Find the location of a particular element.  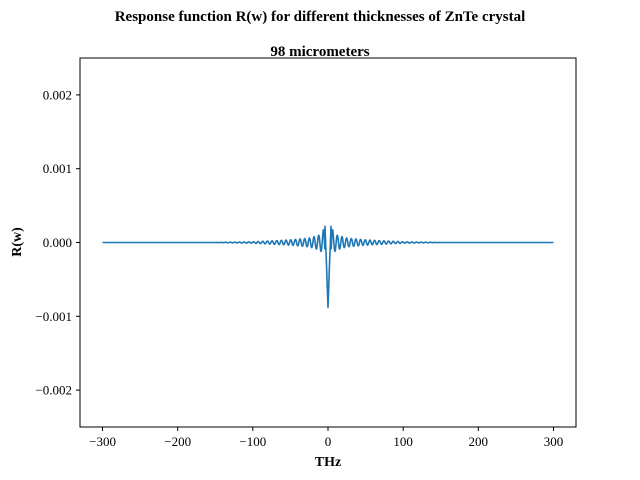

chart-title: 98 micrometers is located at coordinates (319, 52).